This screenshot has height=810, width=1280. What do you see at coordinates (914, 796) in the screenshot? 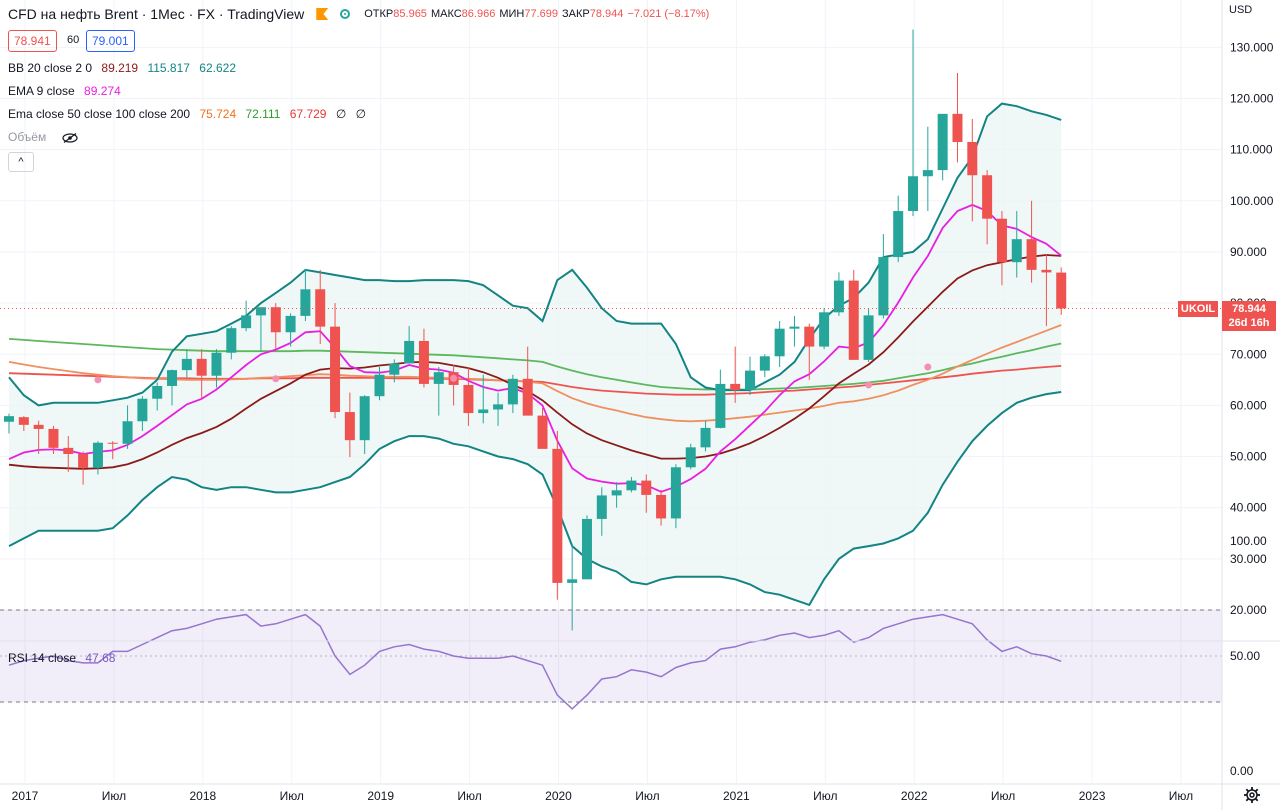
I see `time-tick-label: 2022` at bounding box center [914, 796].